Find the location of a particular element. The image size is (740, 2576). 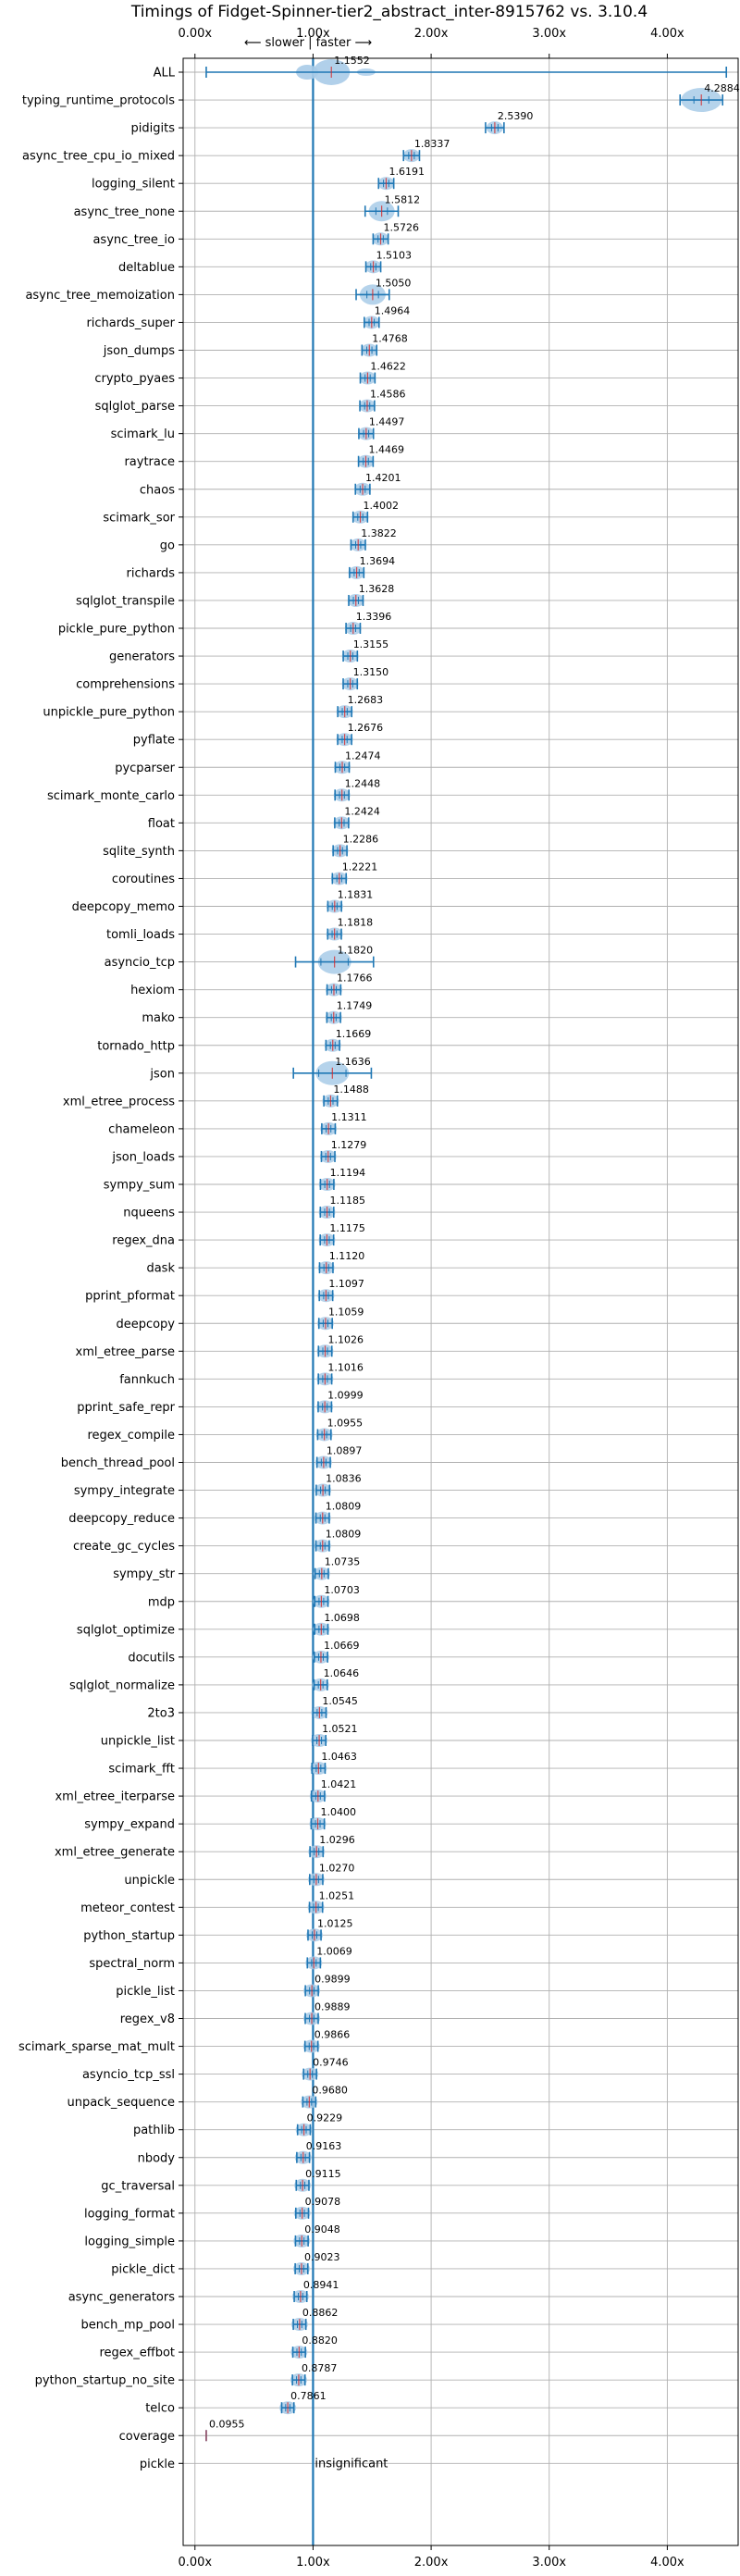

category-label: unpickle is located at coordinates (150, 1881).